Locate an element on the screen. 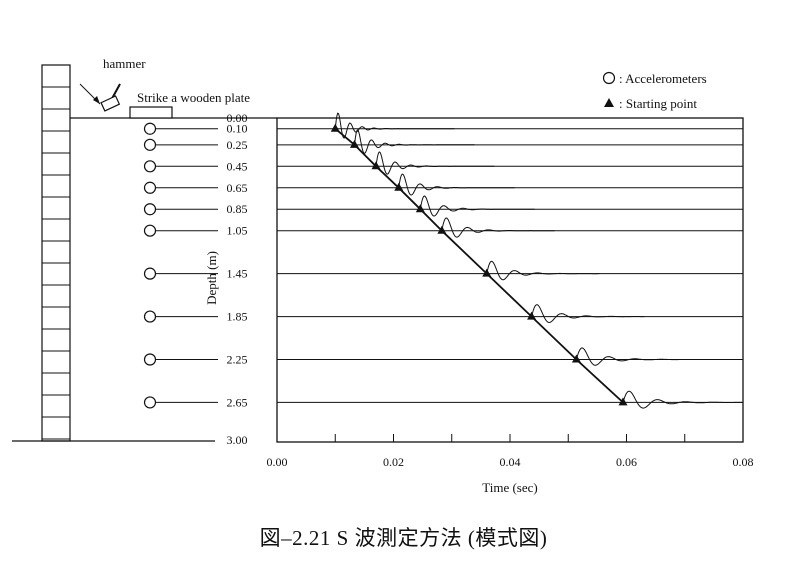 The image size is (807, 568). soil-column is located at coordinates (56, 253).